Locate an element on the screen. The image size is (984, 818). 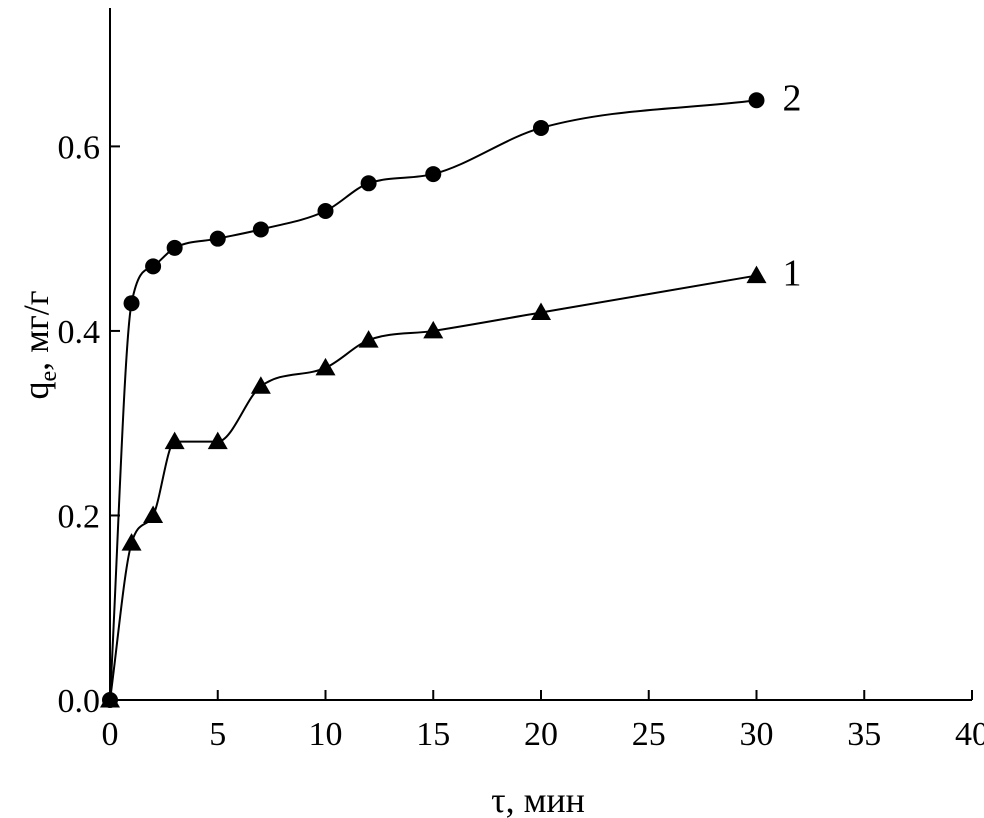
y-axis-ticks: 0.0 0.2 0.4 0.6 is located at coordinates (89, 424).